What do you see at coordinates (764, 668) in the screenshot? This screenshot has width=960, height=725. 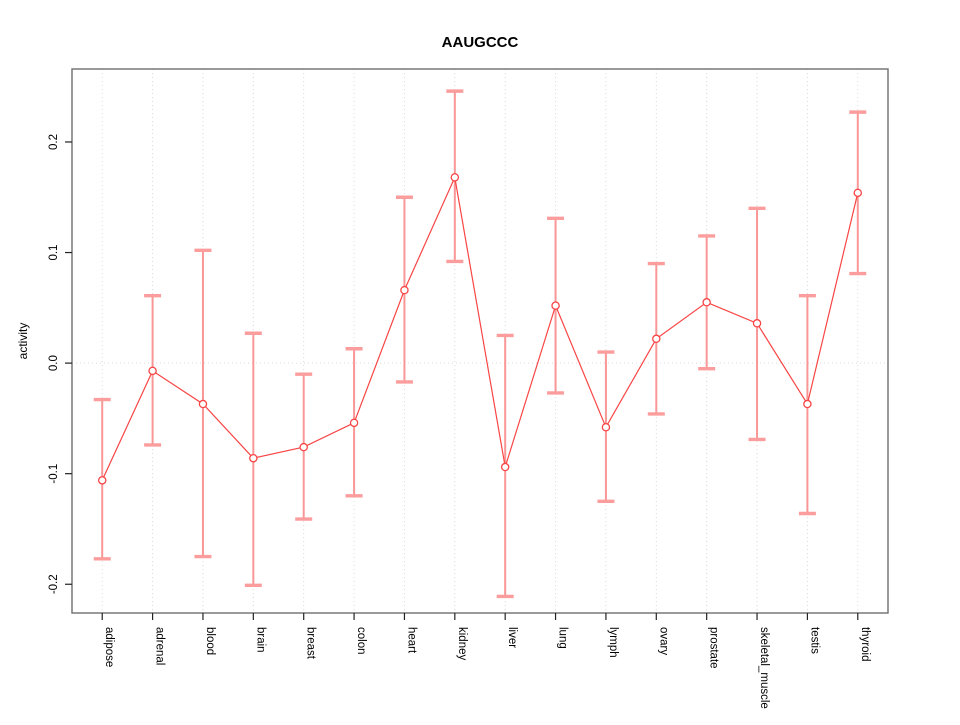 I see `x-tick-label: skeletal_muscle` at bounding box center [764, 668].